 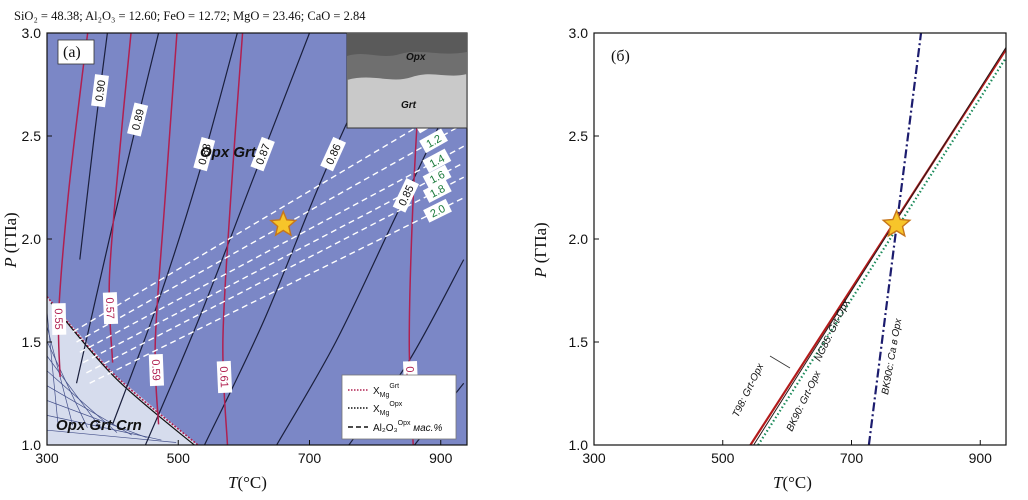 What do you see at coordinates (247, 482) in the screenshot?
I see `panel-a-xlabel: T(°C)` at bounding box center [247, 482].